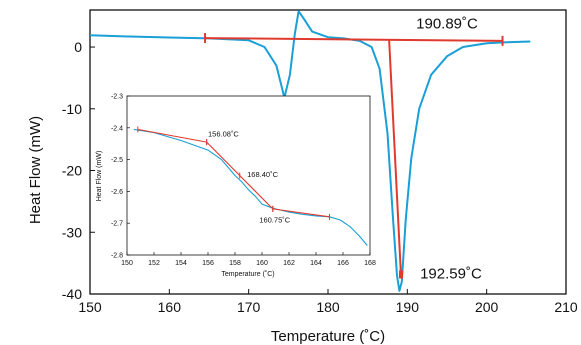 The height and width of the screenshot is (345, 581). Describe the element at coordinates (72, 171) in the screenshot. I see `main-y-tick-label: -20` at that location.